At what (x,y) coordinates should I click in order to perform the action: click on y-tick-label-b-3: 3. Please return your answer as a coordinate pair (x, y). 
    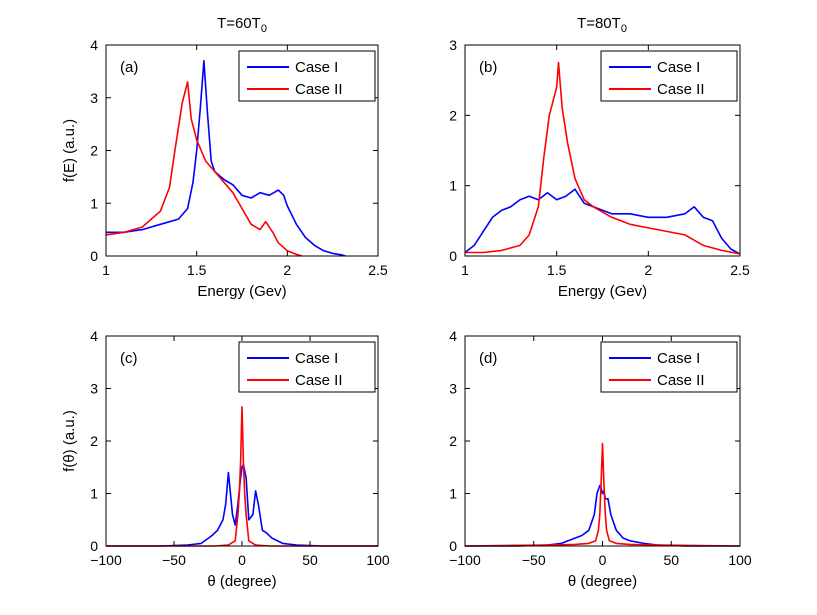
    Looking at the image, I should click on (453, 45).